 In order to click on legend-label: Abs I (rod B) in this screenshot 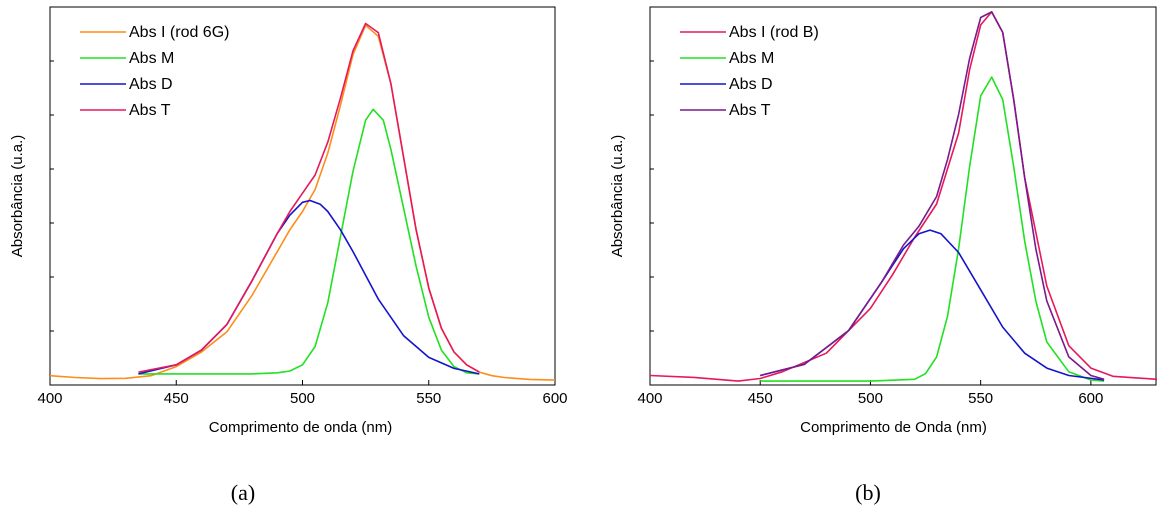, I will do `click(774, 32)`.